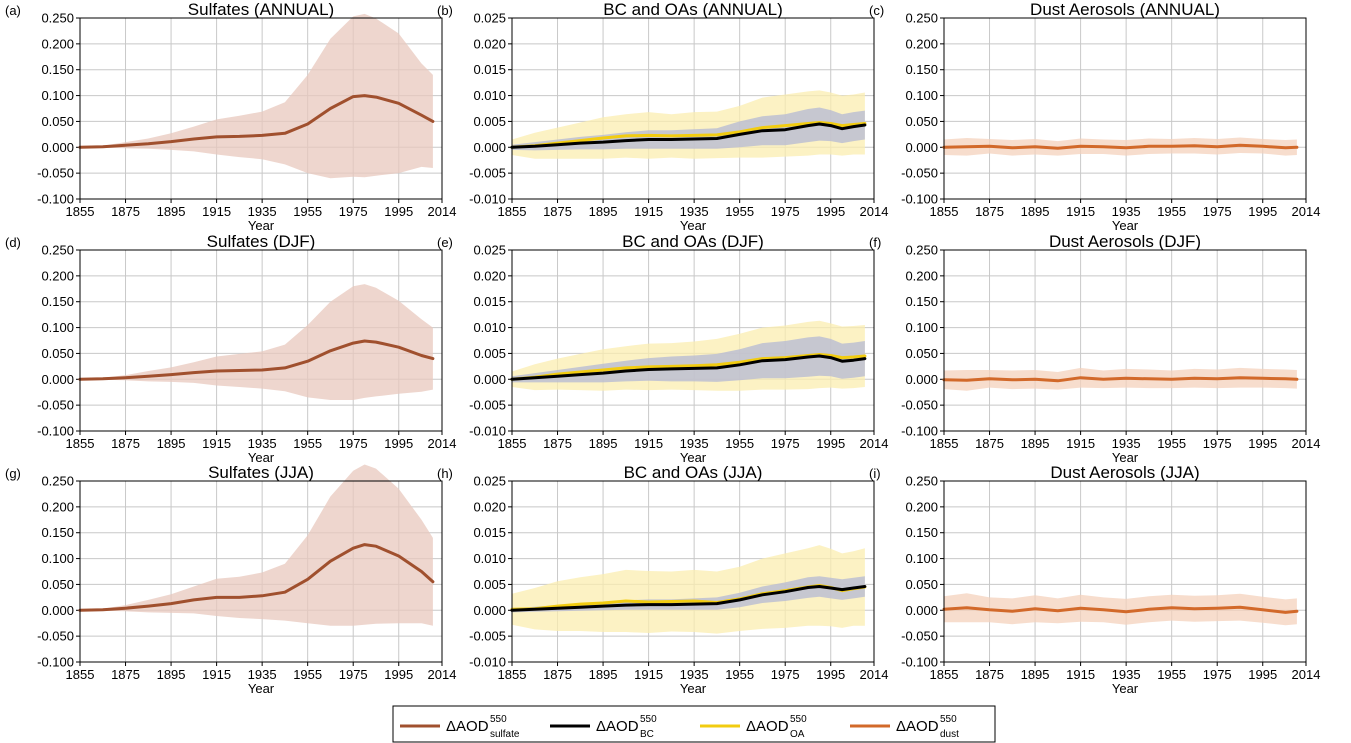 This screenshot has height=743, width=1351. I want to click on legend-entry-oa: ΔAOD 550 OA, so click(753, 727).